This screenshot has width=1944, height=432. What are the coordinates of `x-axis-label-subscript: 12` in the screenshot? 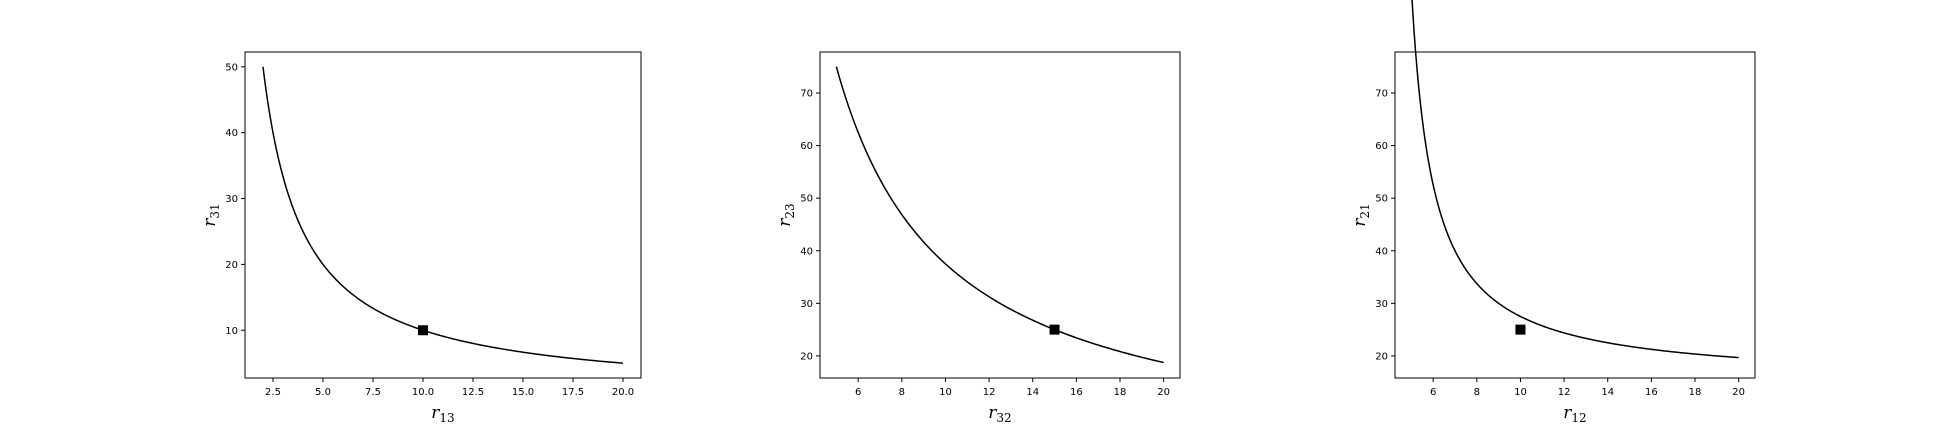 It's located at (1578, 418).